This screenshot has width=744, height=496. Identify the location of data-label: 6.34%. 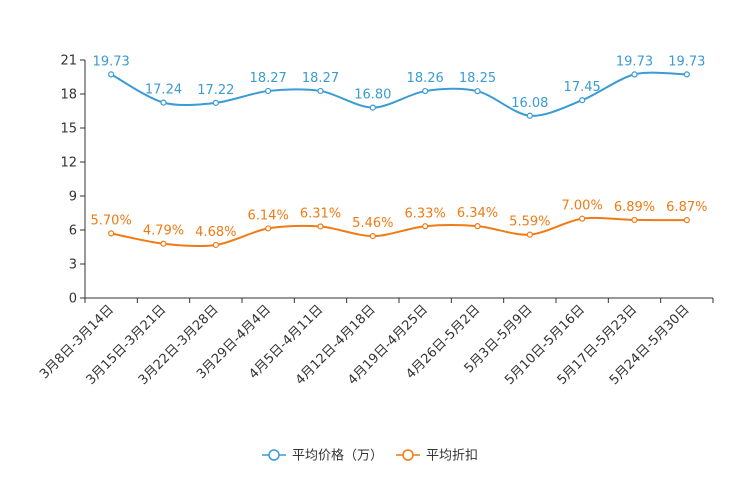
(477, 213).